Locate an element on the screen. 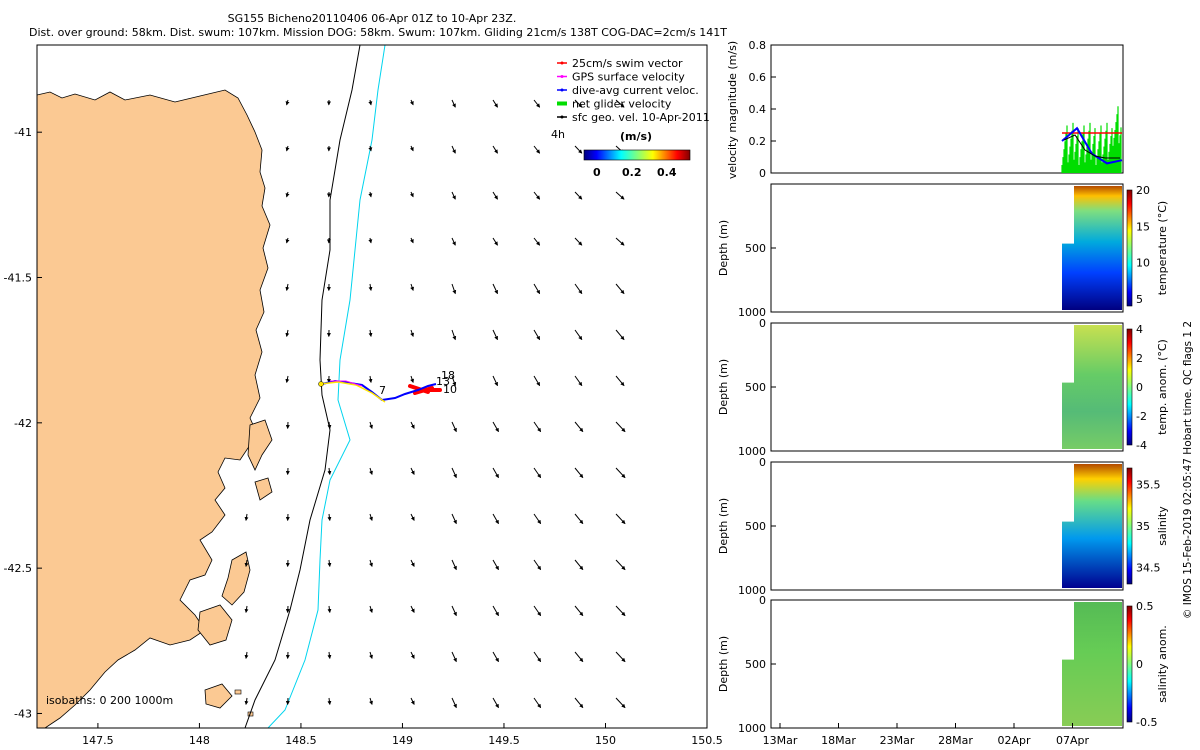 This screenshot has height=750, width=1200. section-y-tick-label: 0 is located at coordinates (762, 600).